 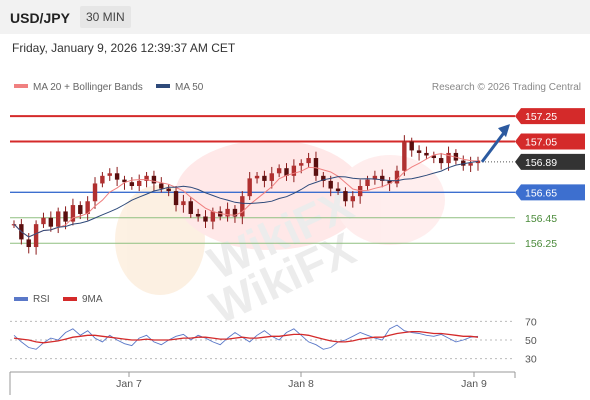 I want to click on x-tick-label: Jan 7, so click(x=129, y=384).